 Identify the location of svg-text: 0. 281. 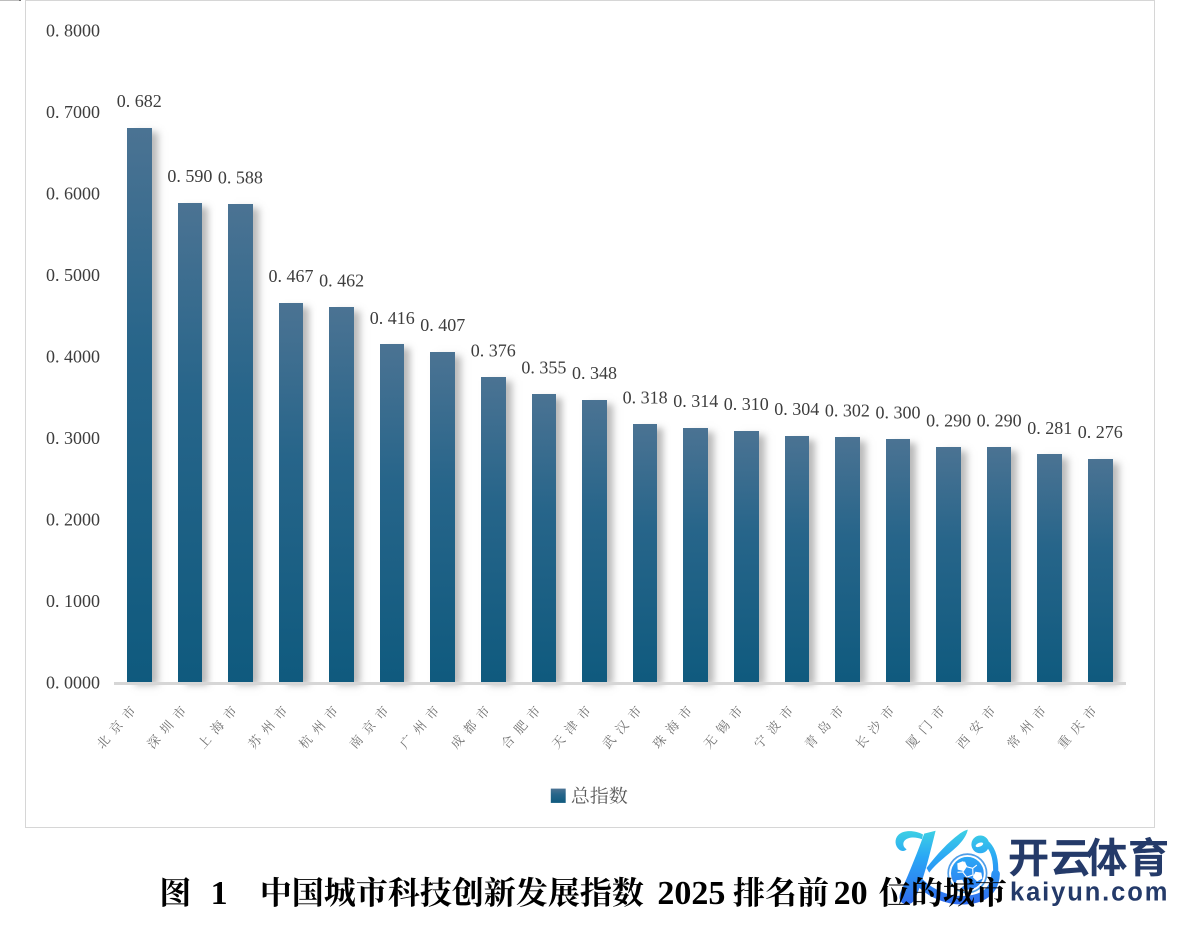
(1049, 428).